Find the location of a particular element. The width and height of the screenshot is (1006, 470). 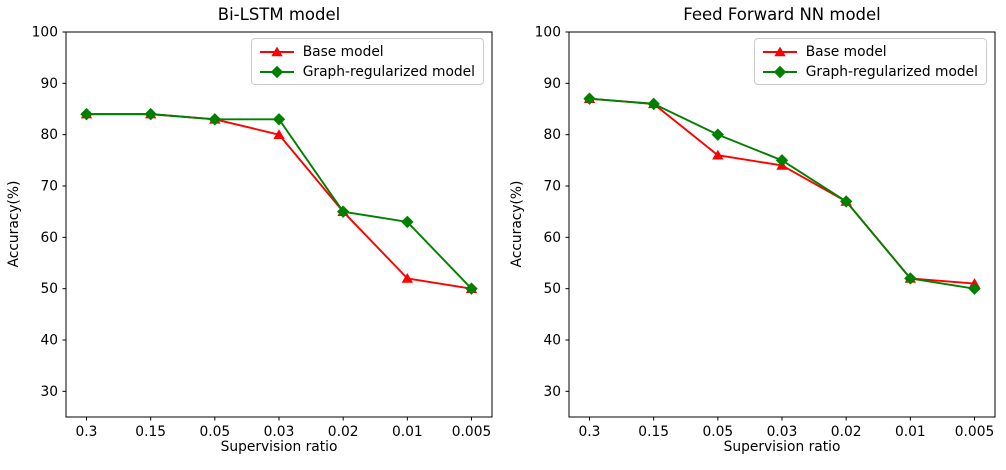

chart-title: Bi-LSTM model is located at coordinates (279, 14).